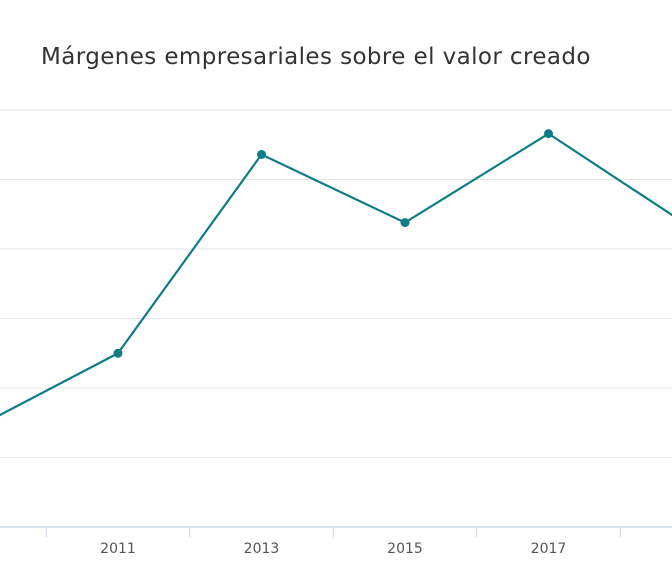  What do you see at coordinates (549, 549) in the screenshot?
I see `x-tick-label: 2017` at bounding box center [549, 549].